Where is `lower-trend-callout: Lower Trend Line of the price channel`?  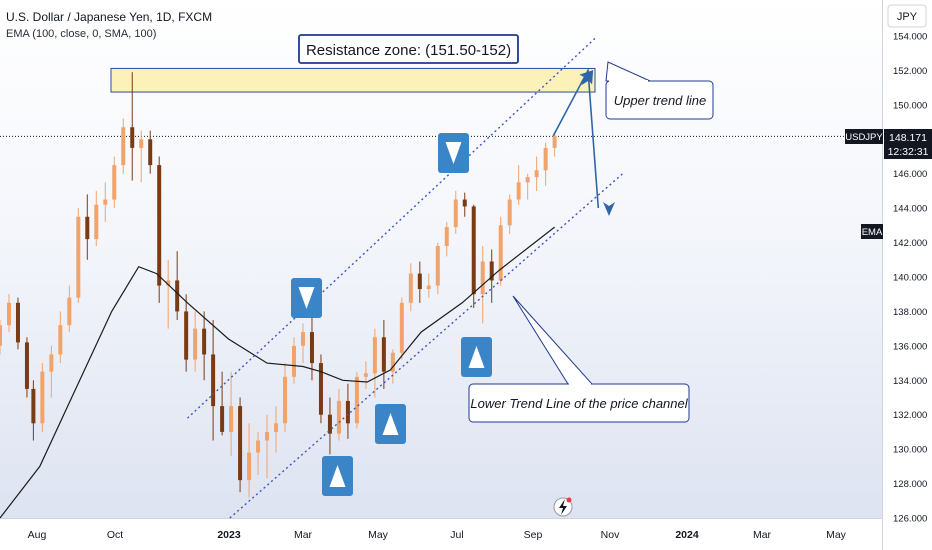 lower-trend-callout: Lower Trend Line of the price channel is located at coordinates (579, 359).